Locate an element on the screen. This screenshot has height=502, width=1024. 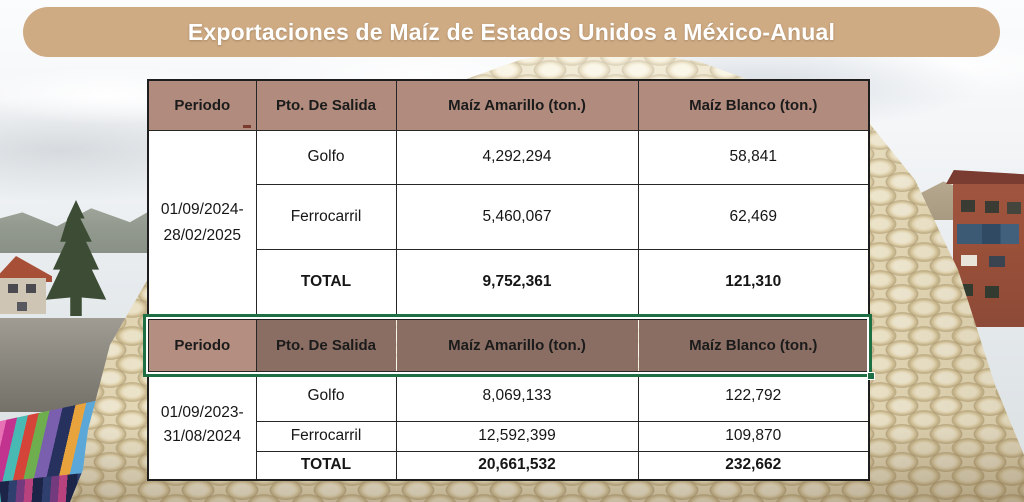
t1-cell-ferrocarril-amarillo: 5,460,067 is located at coordinates (517, 216).